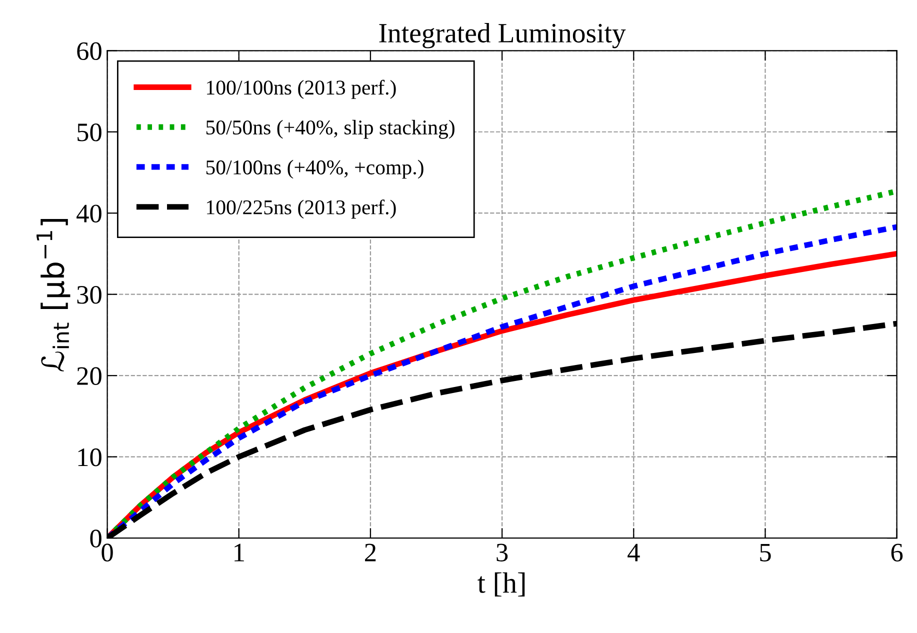  Describe the element at coordinates (89, 51) in the screenshot. I see `y-tick-label: 60` at that location.